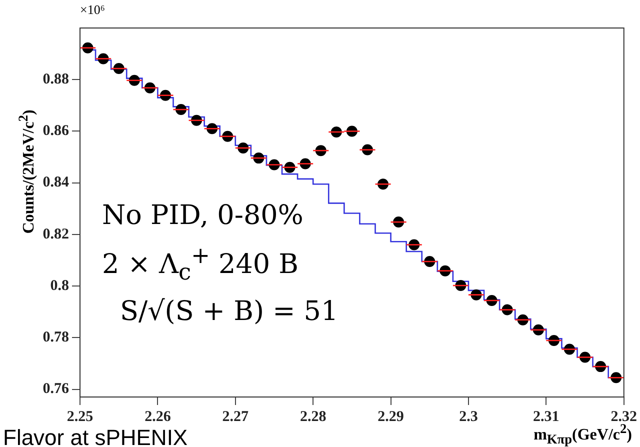  Describe the element at coordinates (55, 338) in the screenshot. I see `y-tick-label: 0.78` at that location.